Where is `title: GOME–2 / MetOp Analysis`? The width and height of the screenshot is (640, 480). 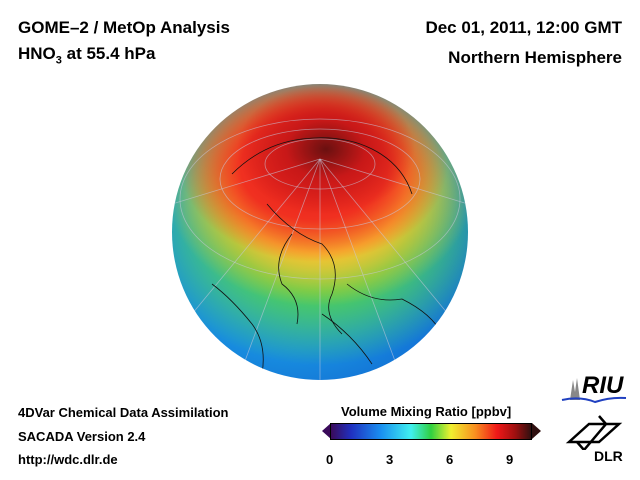
title: GOME–2 / MetOp Analysis is located at coordinates (124, 27).